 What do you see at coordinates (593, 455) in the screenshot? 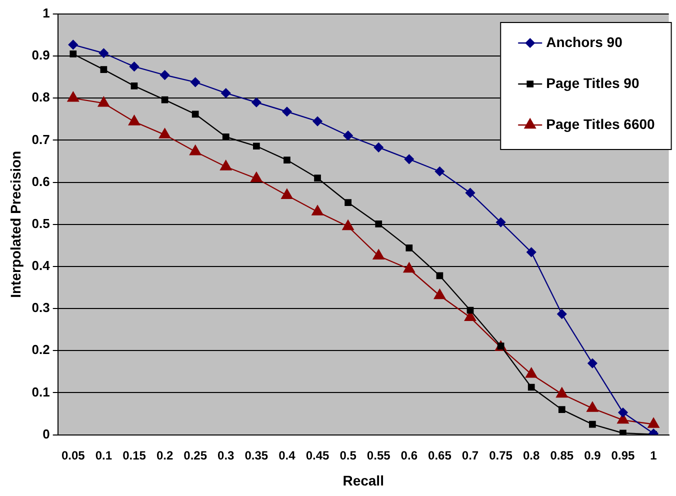
I see `x-tick-label: 0.9` at bounding box center [593, 455].